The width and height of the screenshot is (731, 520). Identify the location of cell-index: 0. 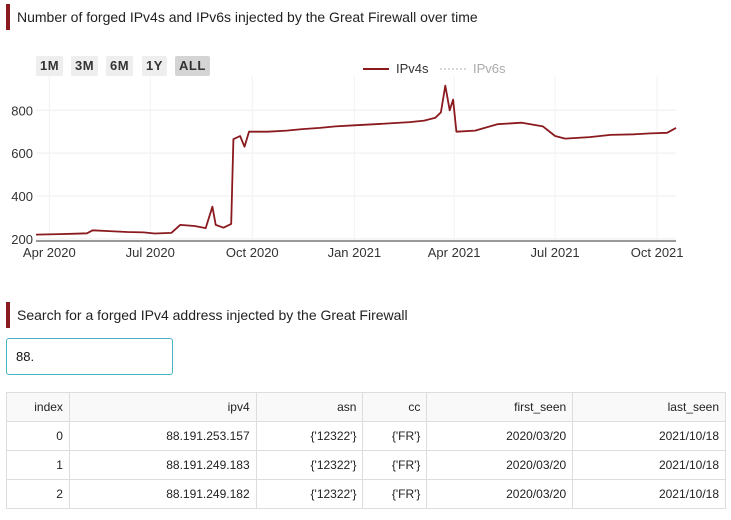
(38, 436).